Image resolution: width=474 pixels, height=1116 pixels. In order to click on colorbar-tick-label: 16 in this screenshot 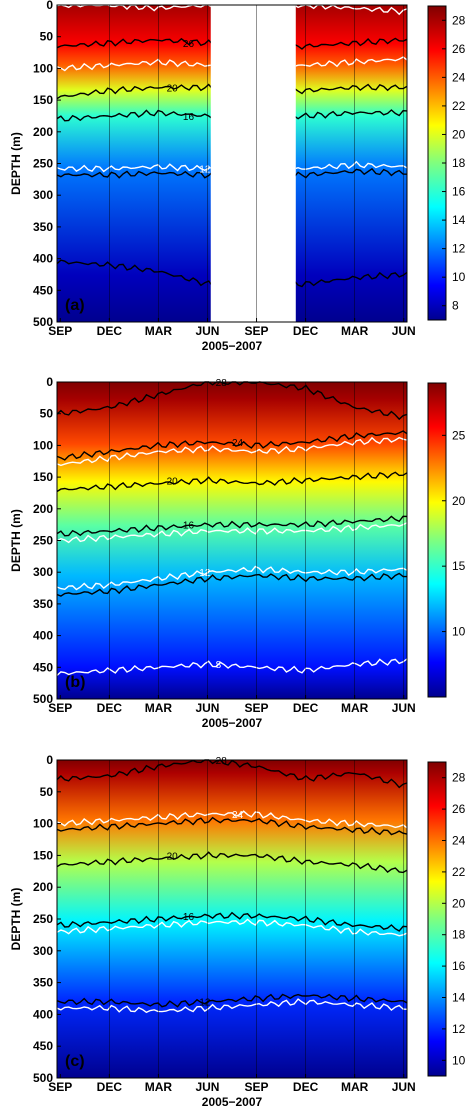, I will do `click(459, 192)`.